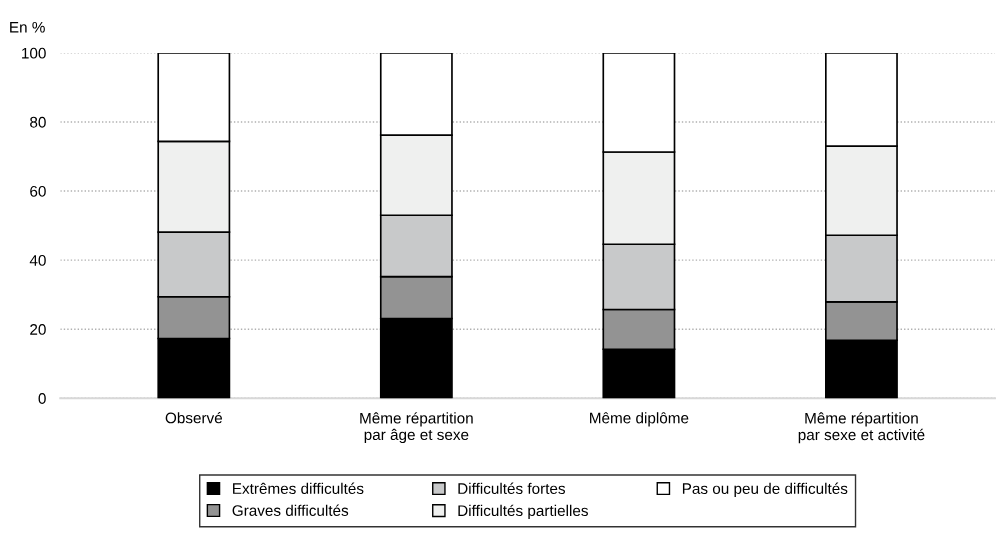  I want to click on x-tick-label: Même répartition par âge et sexe, so click(416, 428).